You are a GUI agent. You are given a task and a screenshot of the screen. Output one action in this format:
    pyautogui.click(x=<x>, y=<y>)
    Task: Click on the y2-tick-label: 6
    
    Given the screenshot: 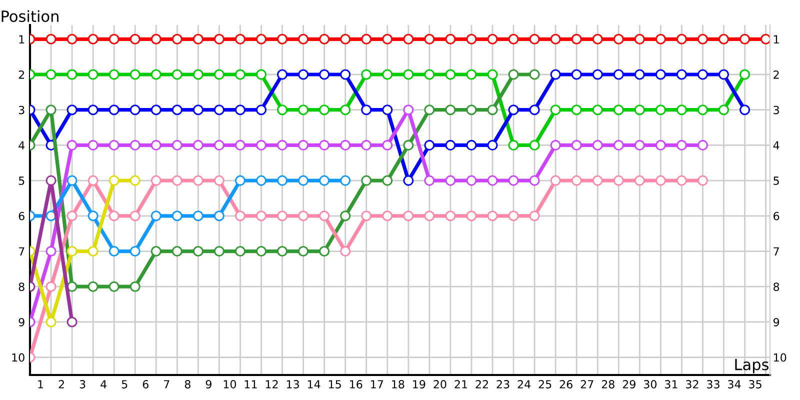 What is the action you would take?
    pyautogui.click(x=777, y=216)
    